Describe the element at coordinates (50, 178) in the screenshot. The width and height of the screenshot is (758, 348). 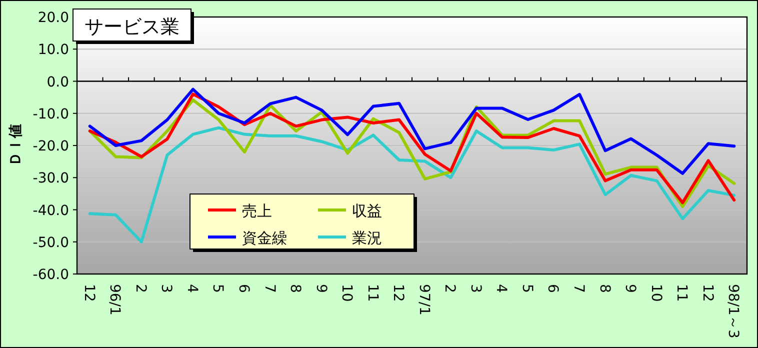
I see `y-tick-label: -30.0` at that location.